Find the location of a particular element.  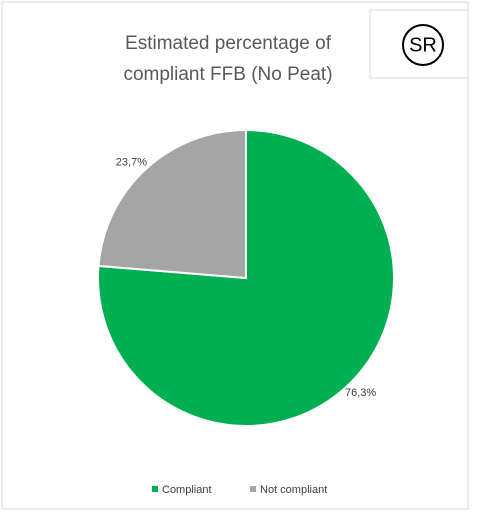

pie-slice is located at coordinates (172, 204).